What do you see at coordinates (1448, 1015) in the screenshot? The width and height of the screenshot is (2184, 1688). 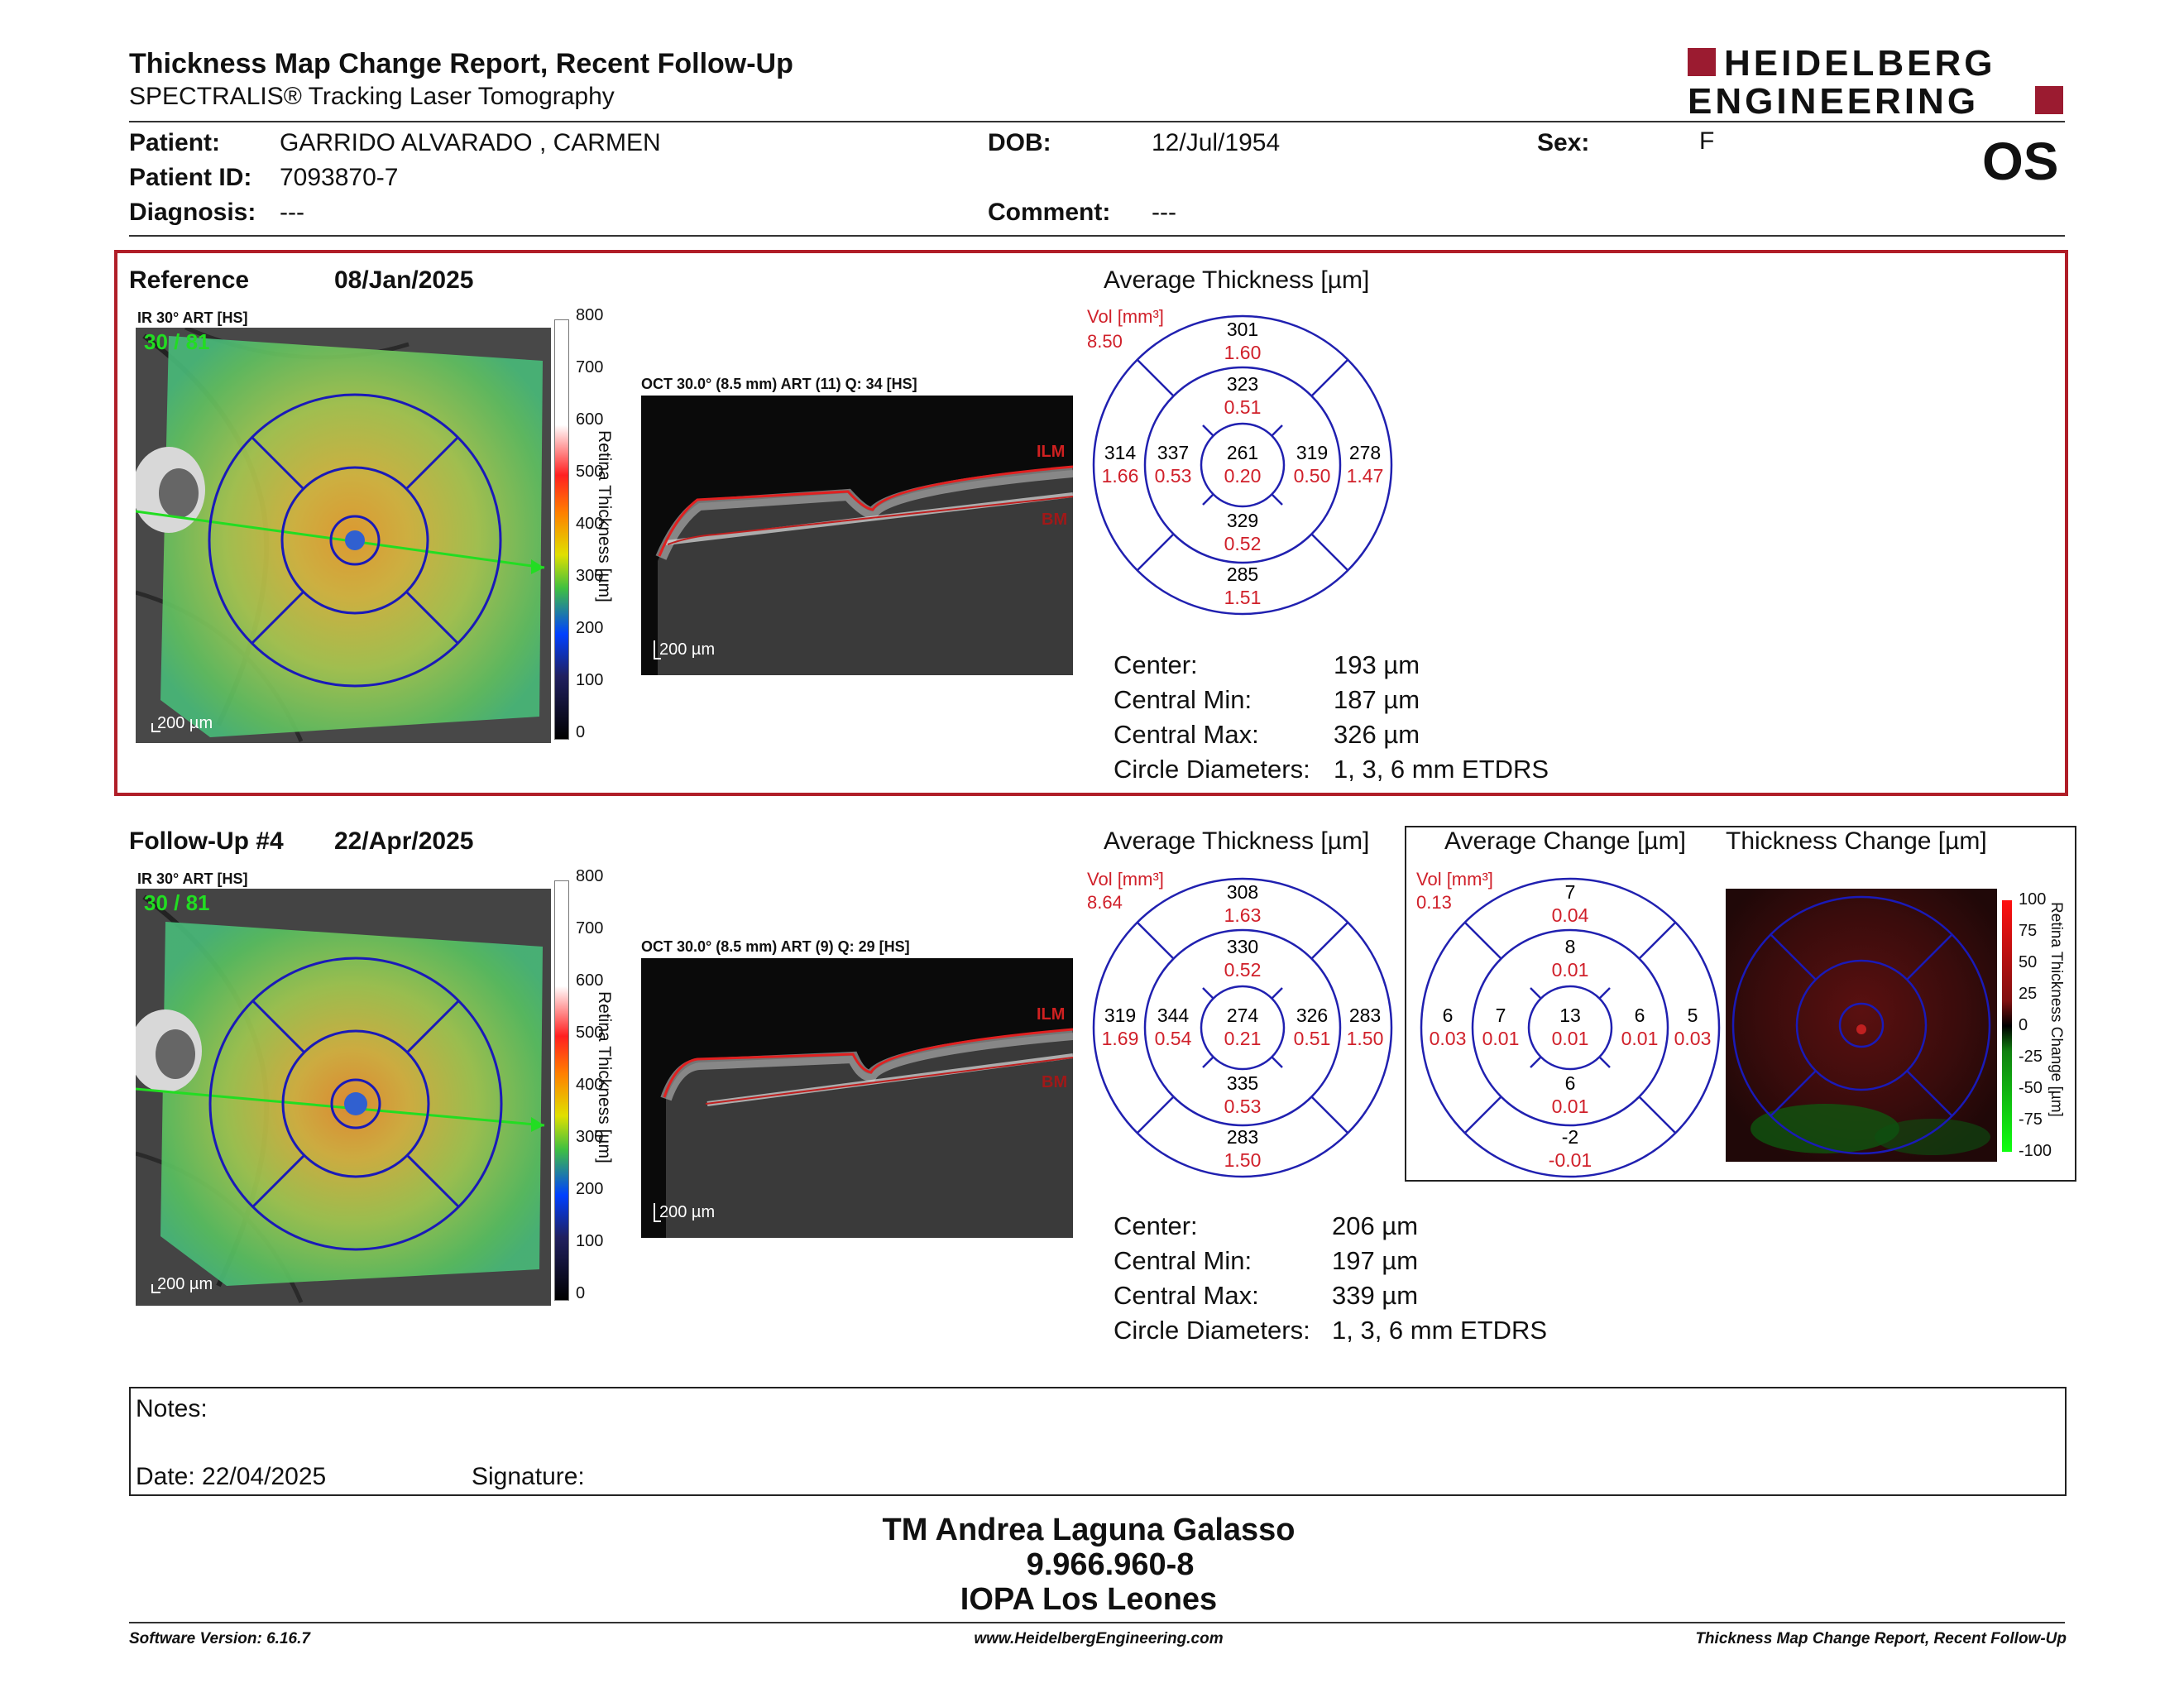 I see `change-outer-left: 6` at bounding box center [1448, 1015].